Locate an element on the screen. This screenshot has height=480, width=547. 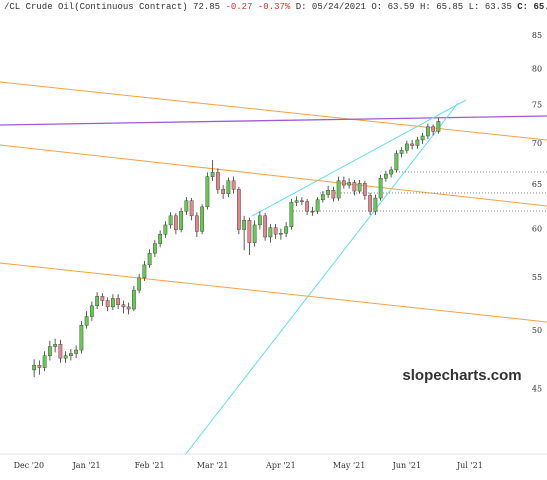
y-tick-label: 45 is located at coordinates (537, 388).